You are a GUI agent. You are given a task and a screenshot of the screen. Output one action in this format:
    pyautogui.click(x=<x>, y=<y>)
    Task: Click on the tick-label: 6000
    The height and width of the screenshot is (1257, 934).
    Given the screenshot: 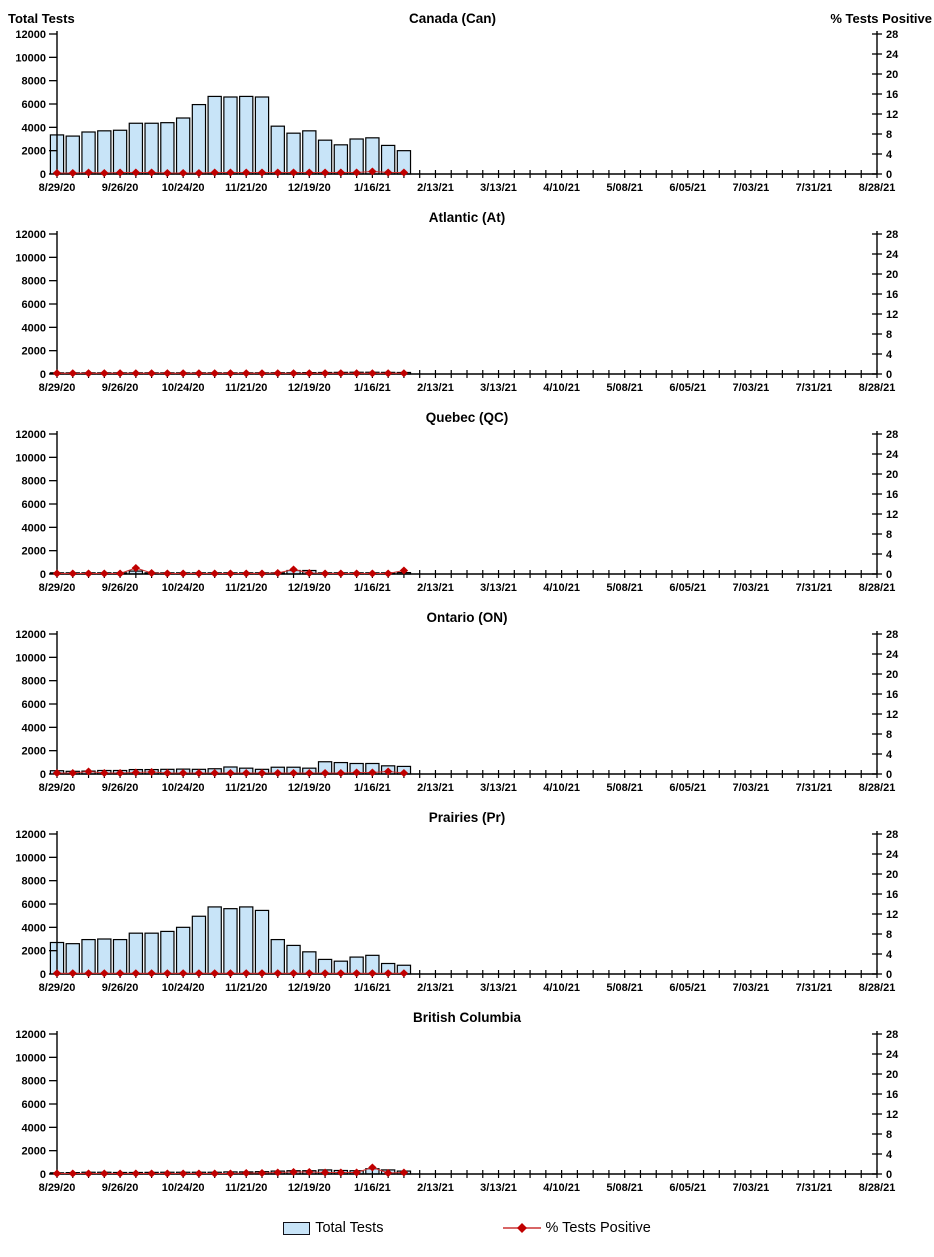 What is the action you would take?
    pyautogui.click(x=34, y=905)
    